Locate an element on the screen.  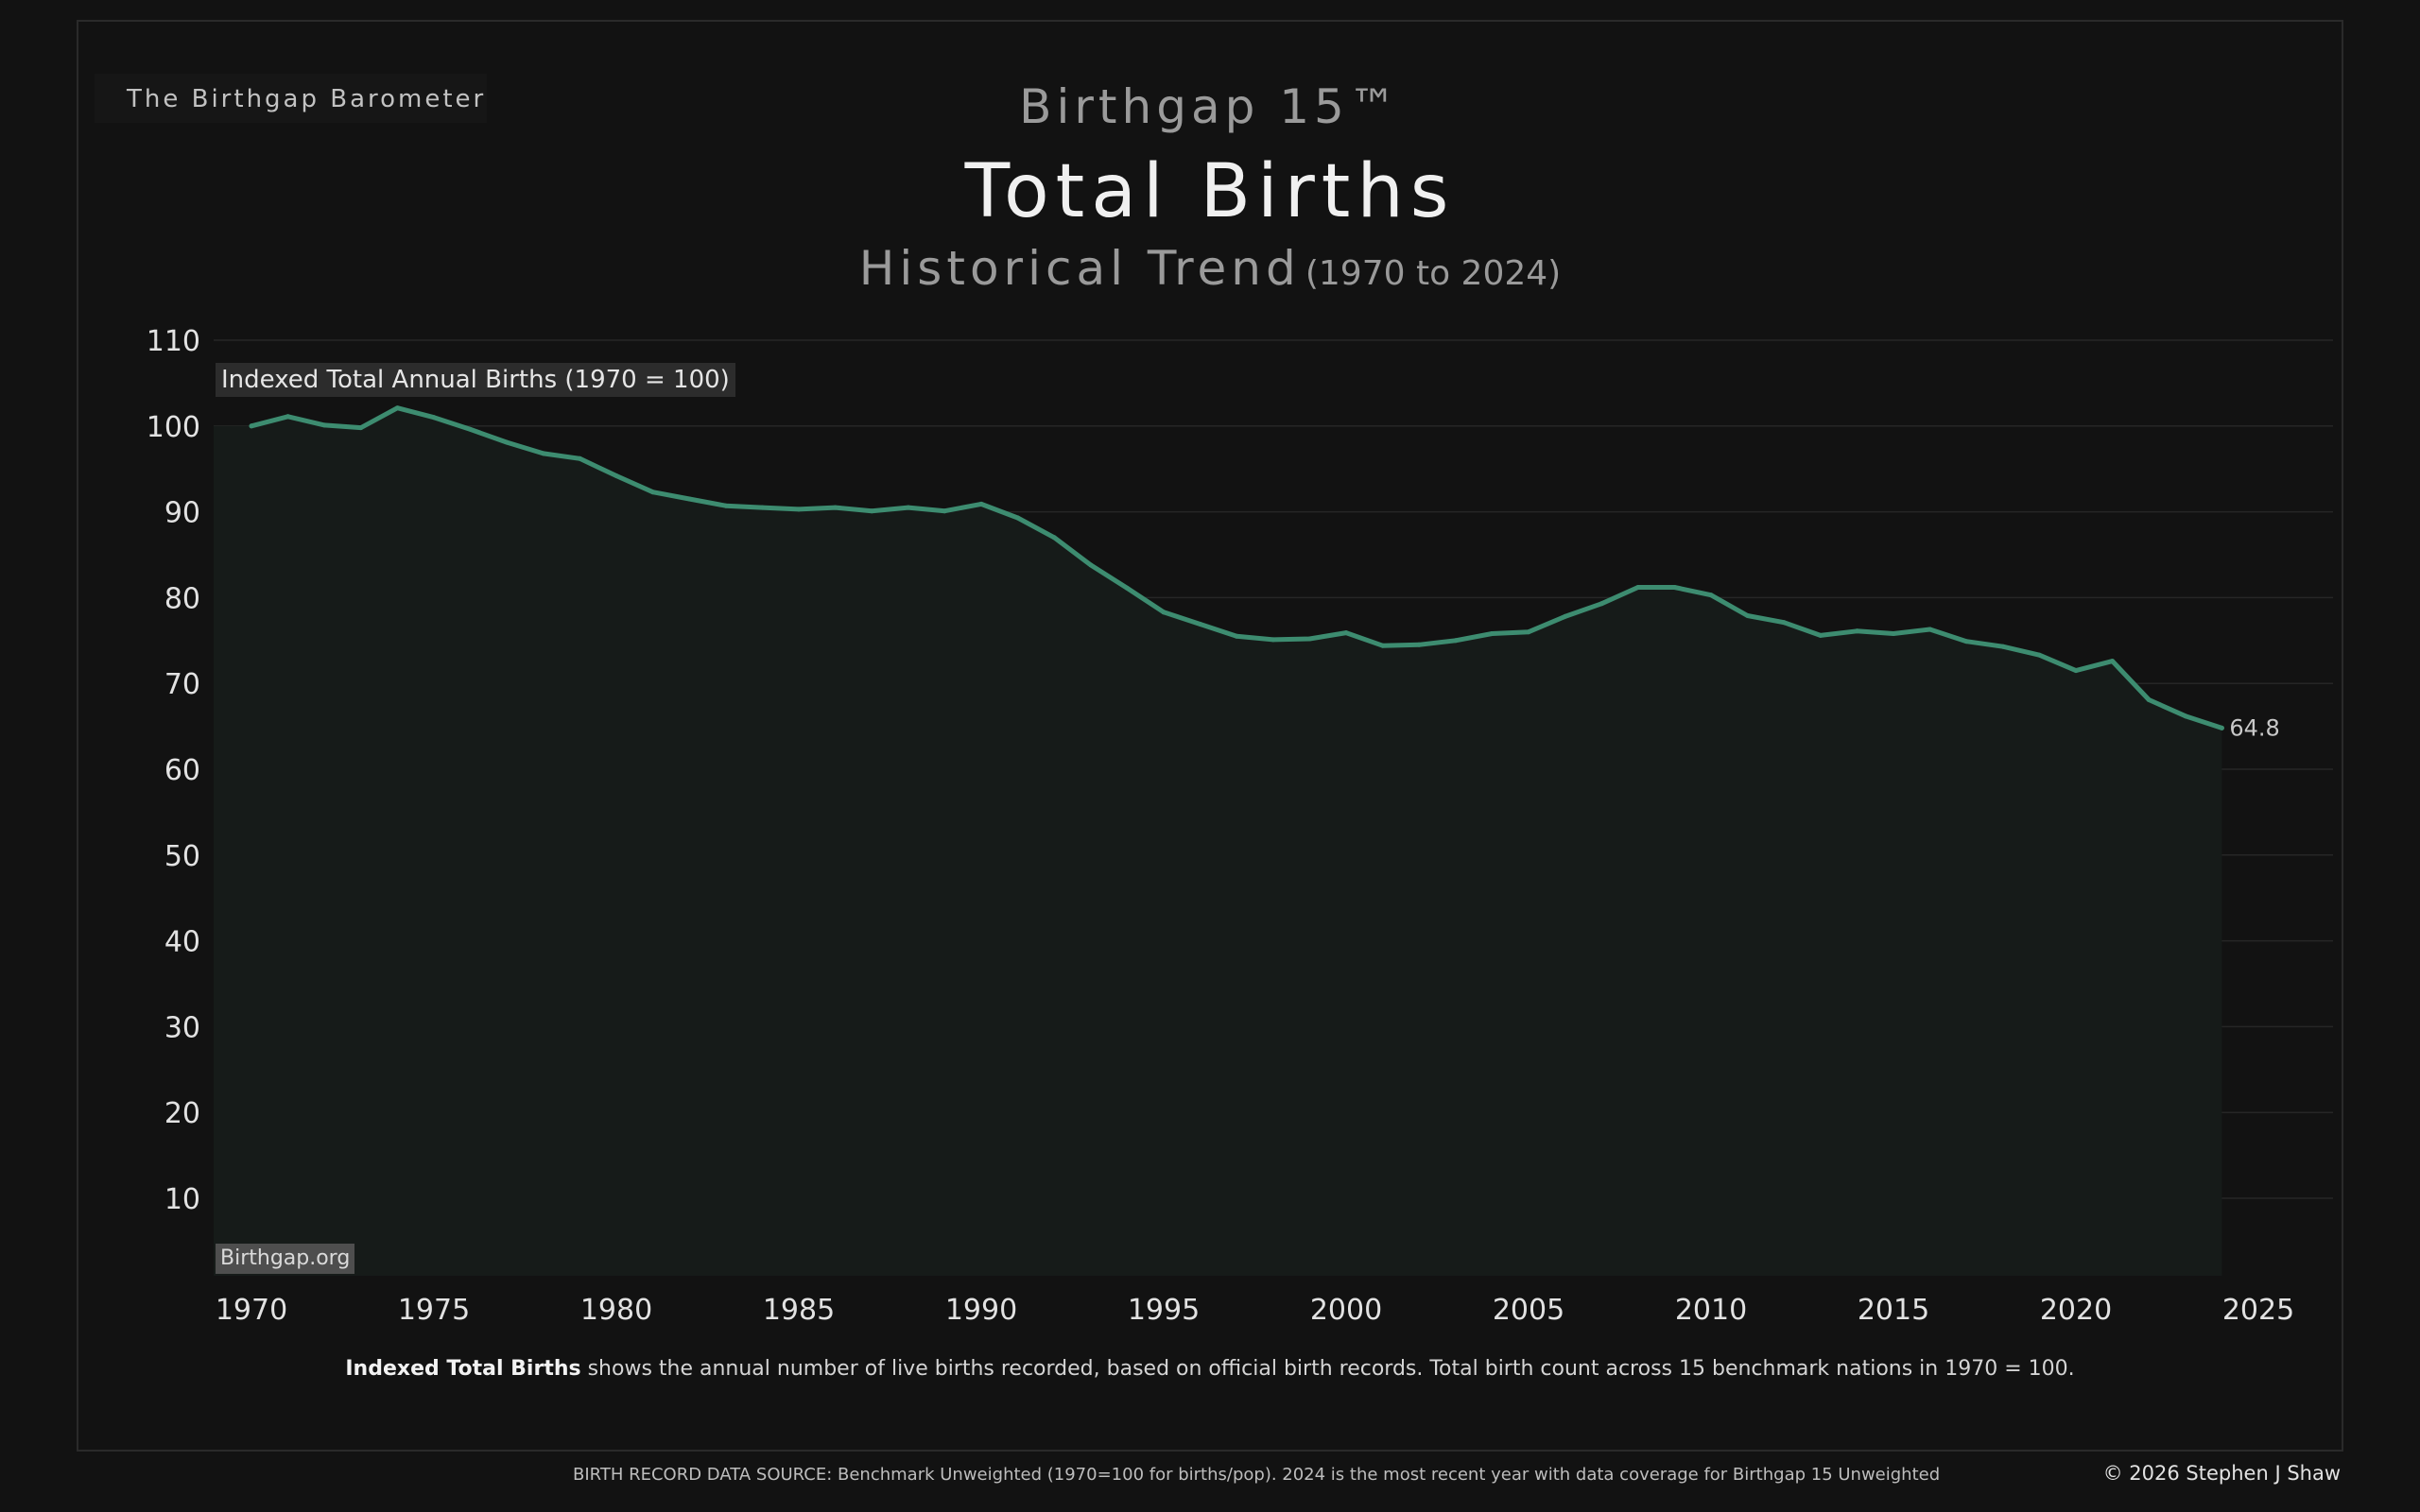
x-tick-label: 2010 is located at coordinates (1711, 1310).